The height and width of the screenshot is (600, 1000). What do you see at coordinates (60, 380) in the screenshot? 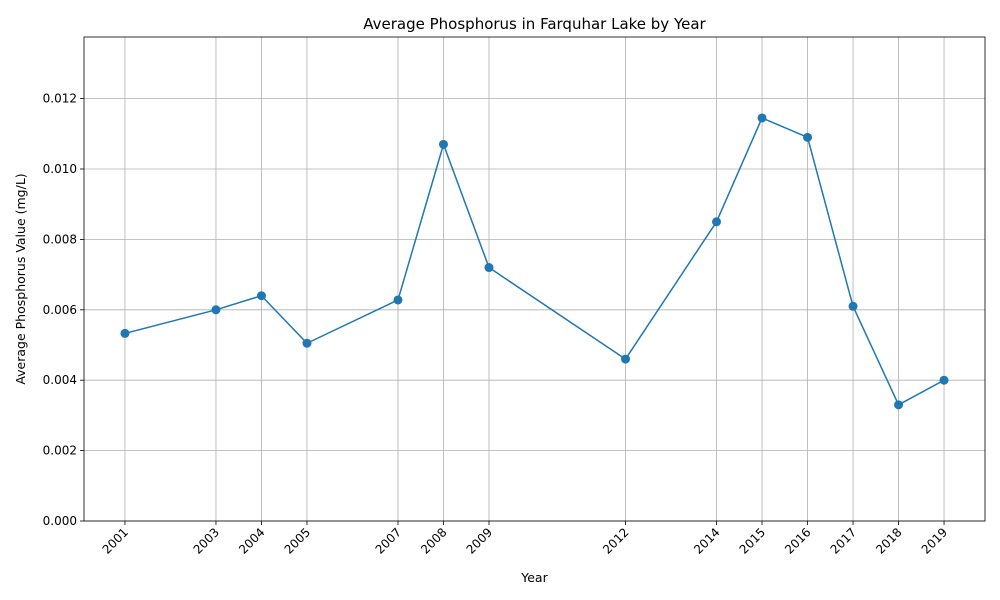
I see `y-tick-label: 0.004` at bounding box center [60, 380].